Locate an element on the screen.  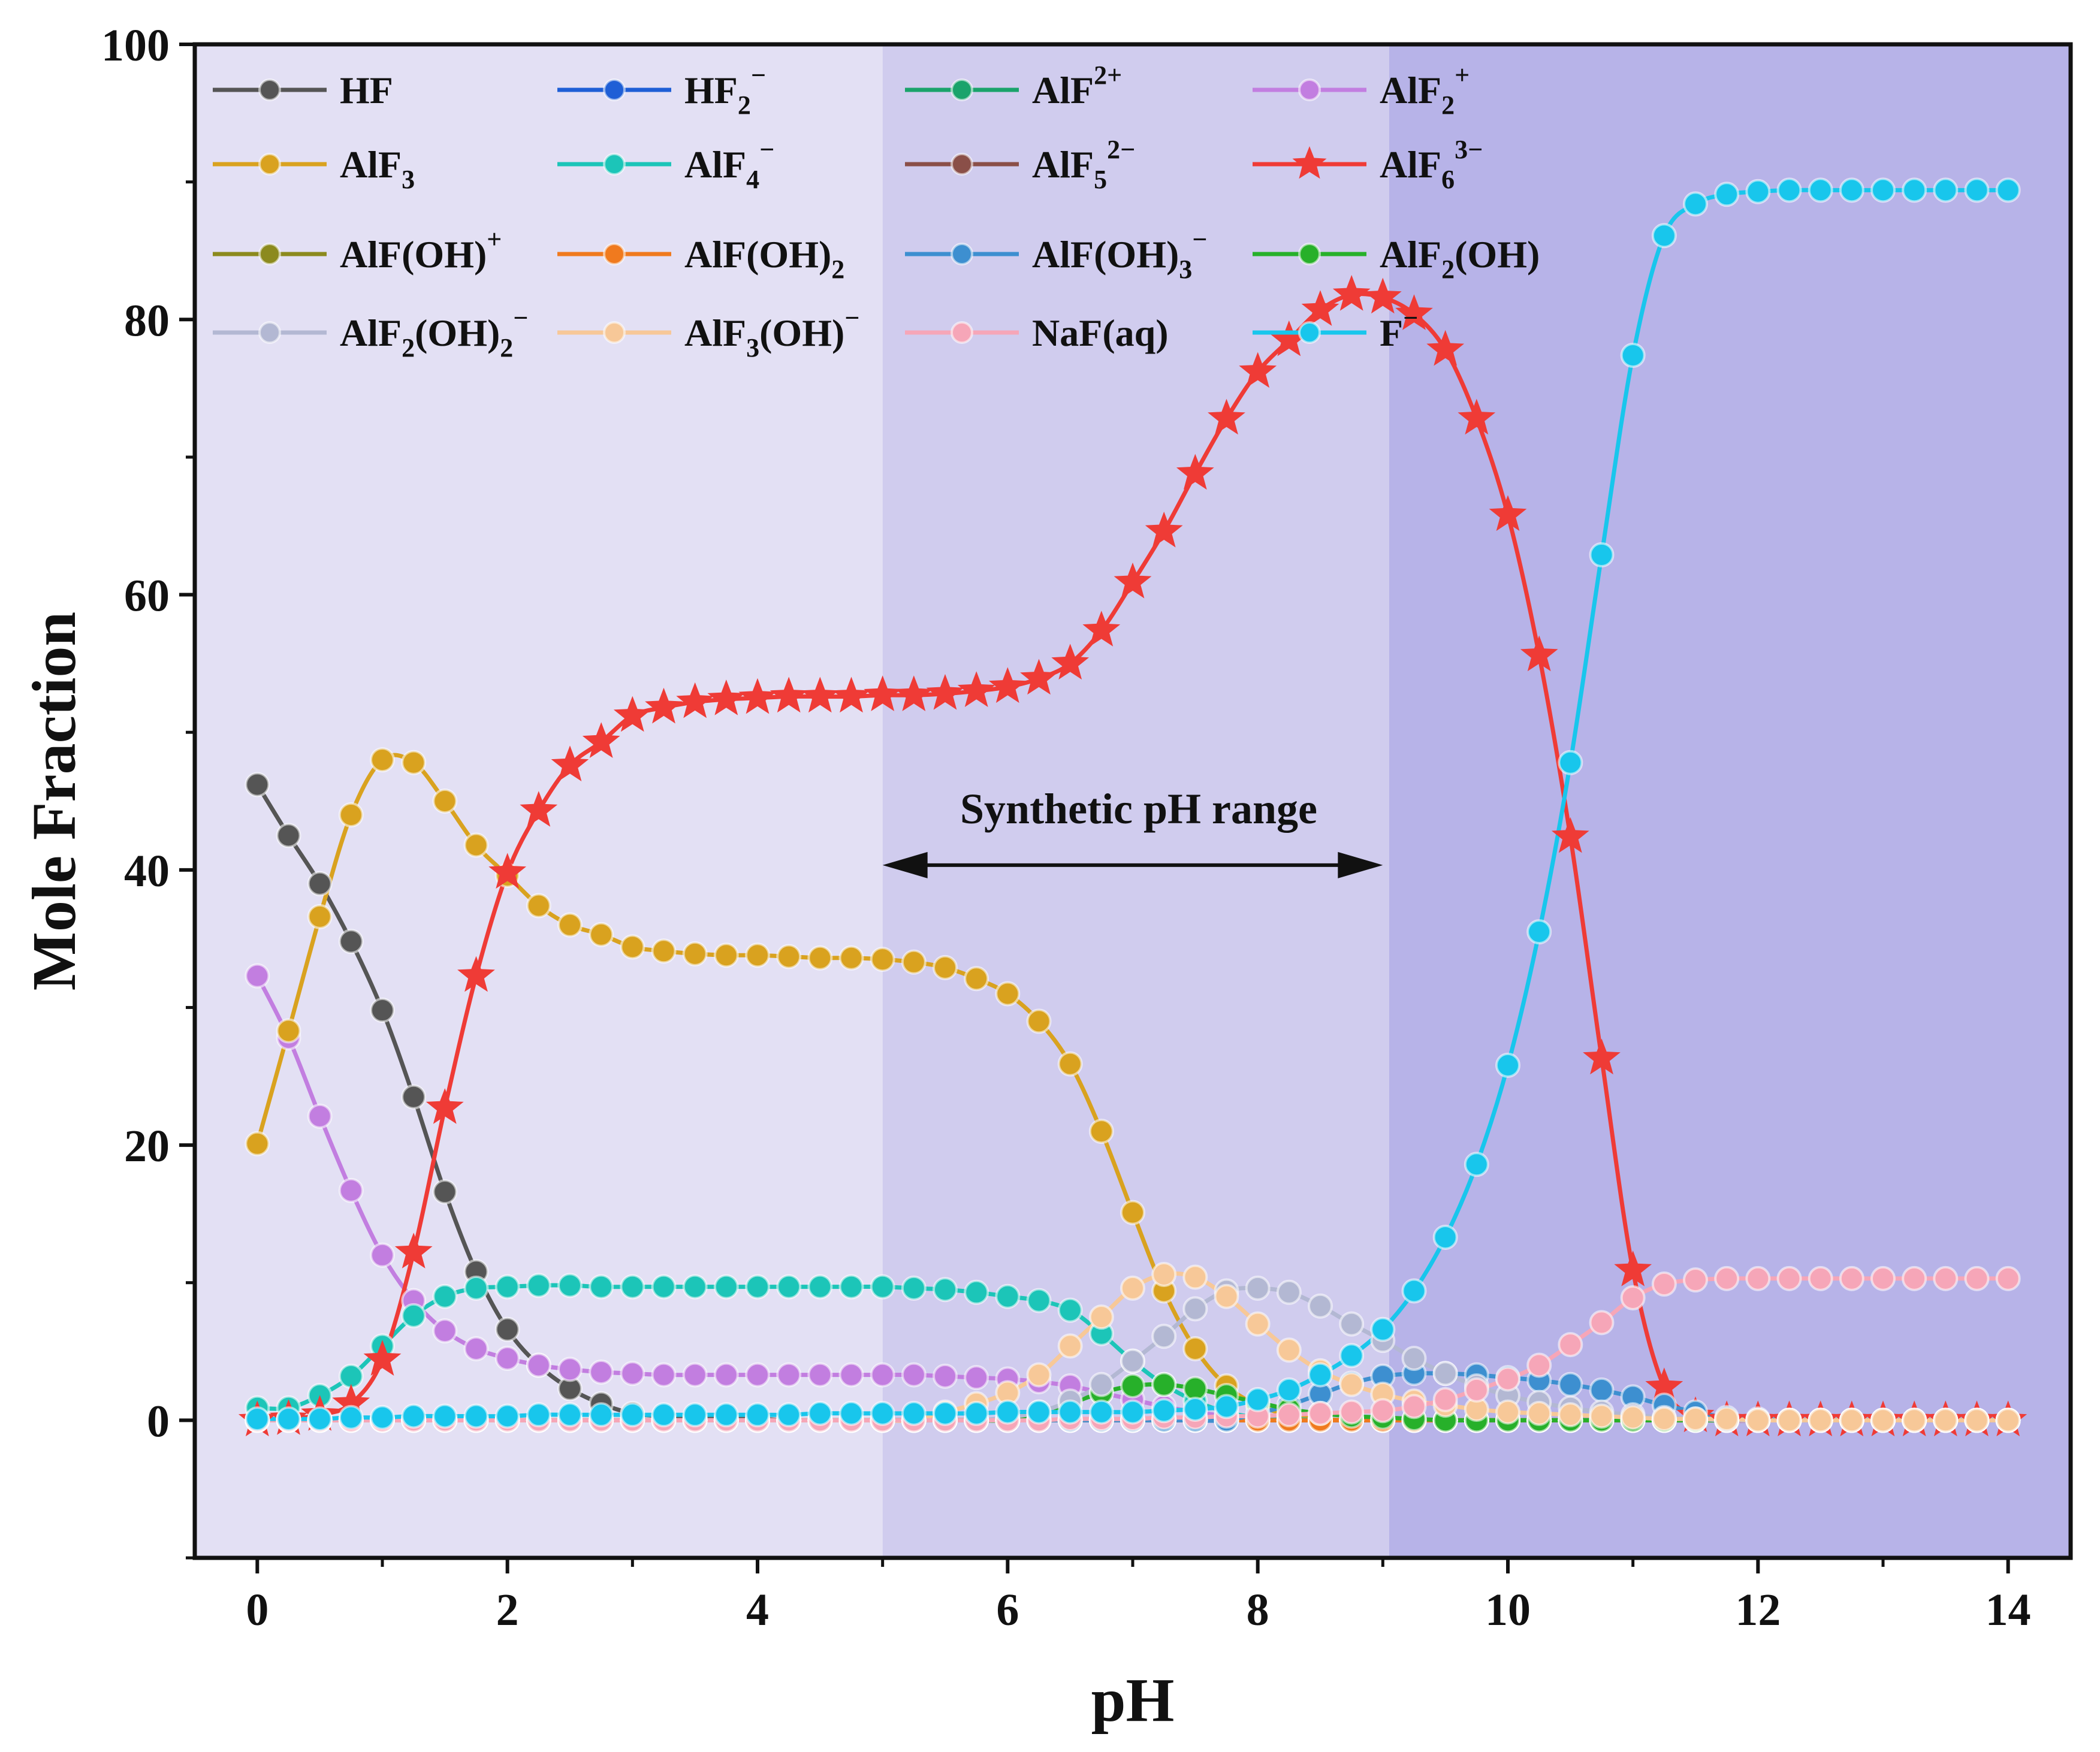
legend-item-f: F− is located at coordinates (1335, 328).